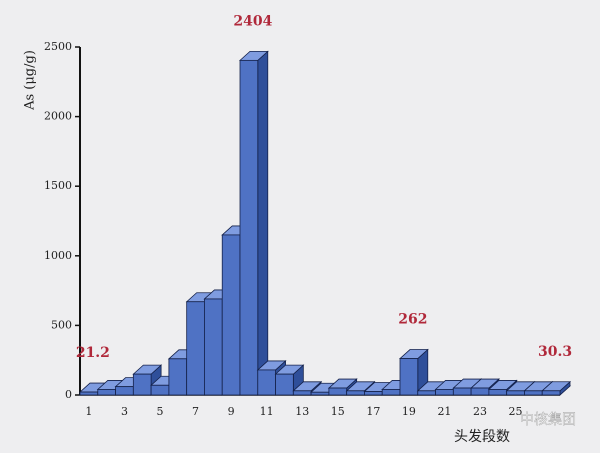 The height and width of the screenshot is (453, 600). I want to click on x-tick-label: 15, so click(338, 411).